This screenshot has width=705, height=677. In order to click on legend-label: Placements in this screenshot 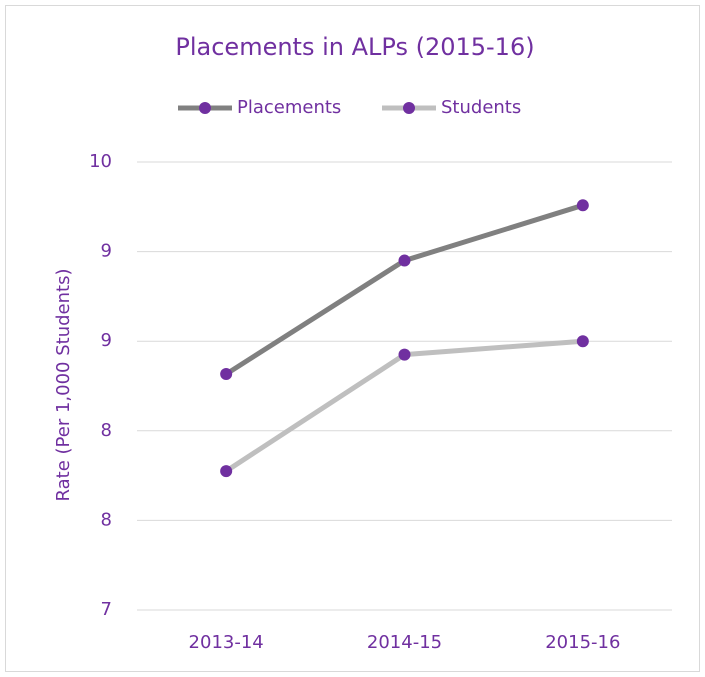, I will do `click(289, 107)`.